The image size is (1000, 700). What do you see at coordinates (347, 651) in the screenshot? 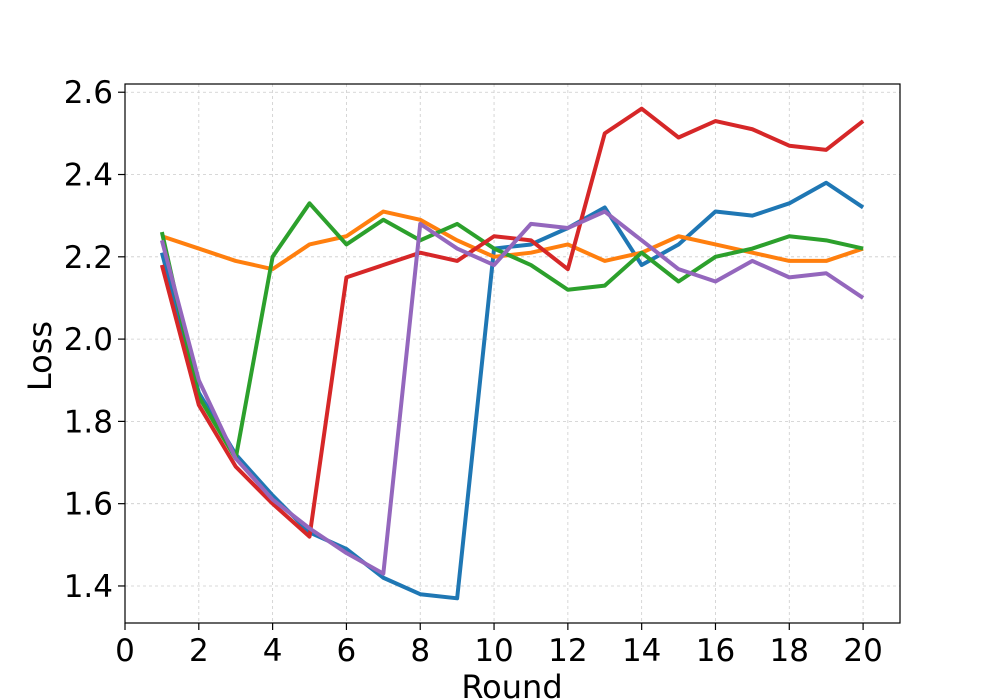
I see `x-tick-label: 6` at bounding box center [347, 651].